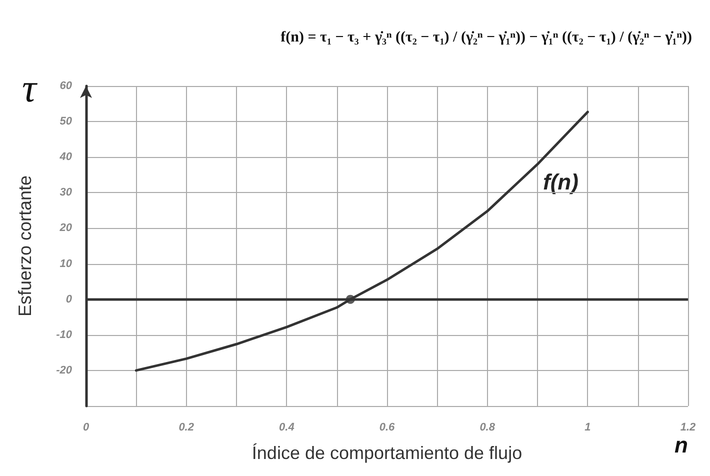  I want to click on x-tick-label: 0, so click(86, 428).